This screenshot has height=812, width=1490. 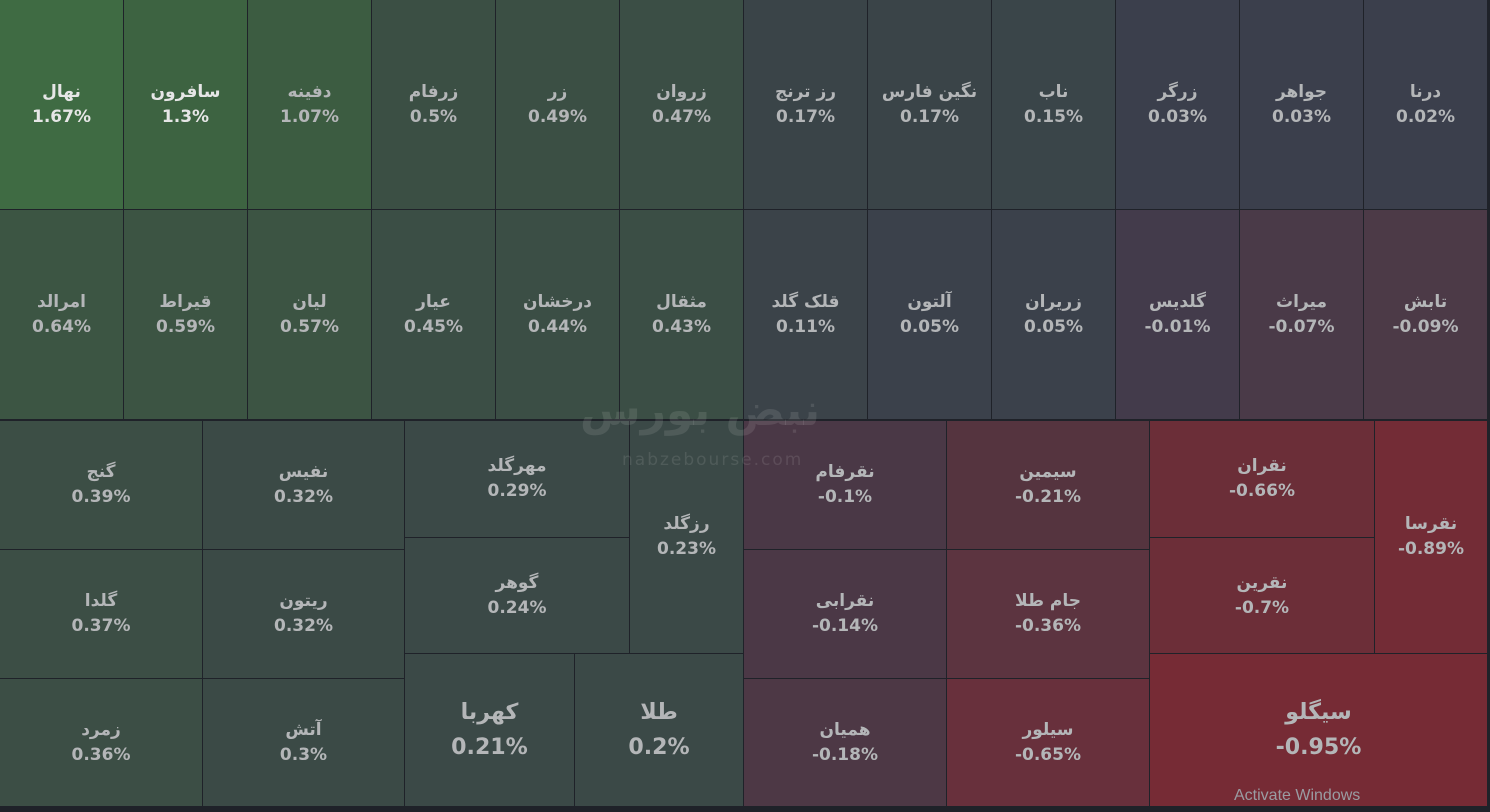 What do you see at coordinates (185, 326) in the screenshot?
I see `tile-change: 0.59%` at bounding box center [185, 326].